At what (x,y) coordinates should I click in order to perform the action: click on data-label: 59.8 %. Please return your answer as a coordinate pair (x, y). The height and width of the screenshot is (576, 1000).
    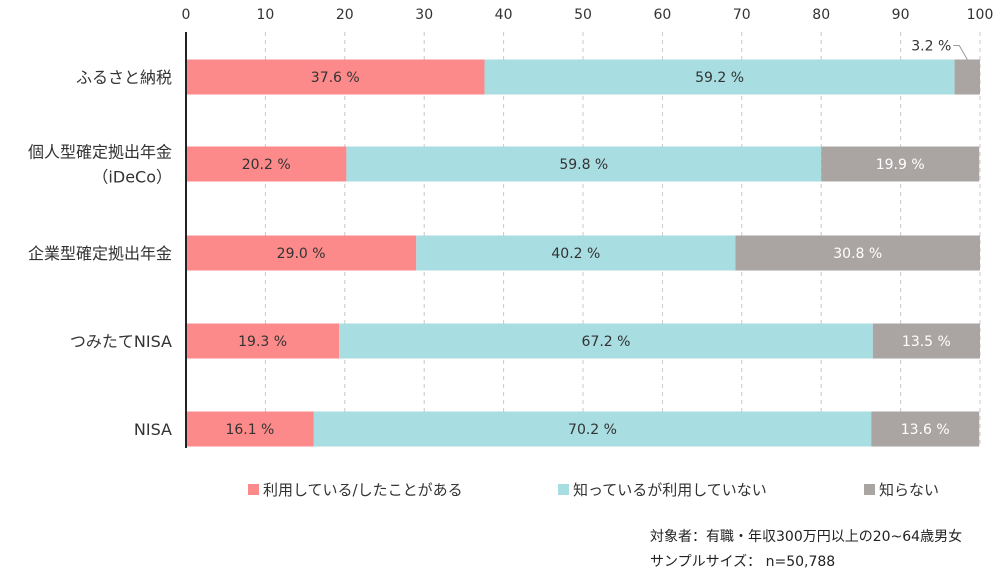
    Looking at the image, I should click on (583, 165).